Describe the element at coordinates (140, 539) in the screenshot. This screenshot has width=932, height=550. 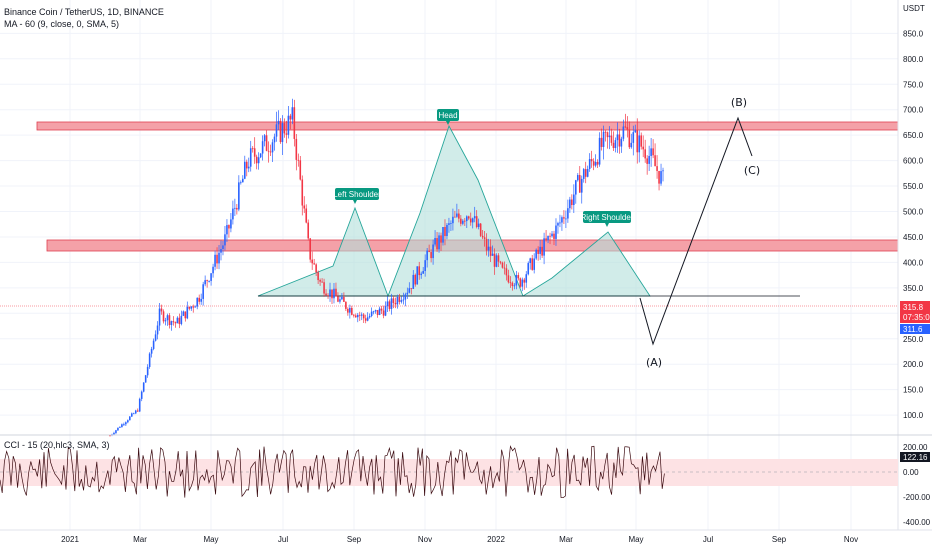
I see `time-tick-label: Mar` at that location.